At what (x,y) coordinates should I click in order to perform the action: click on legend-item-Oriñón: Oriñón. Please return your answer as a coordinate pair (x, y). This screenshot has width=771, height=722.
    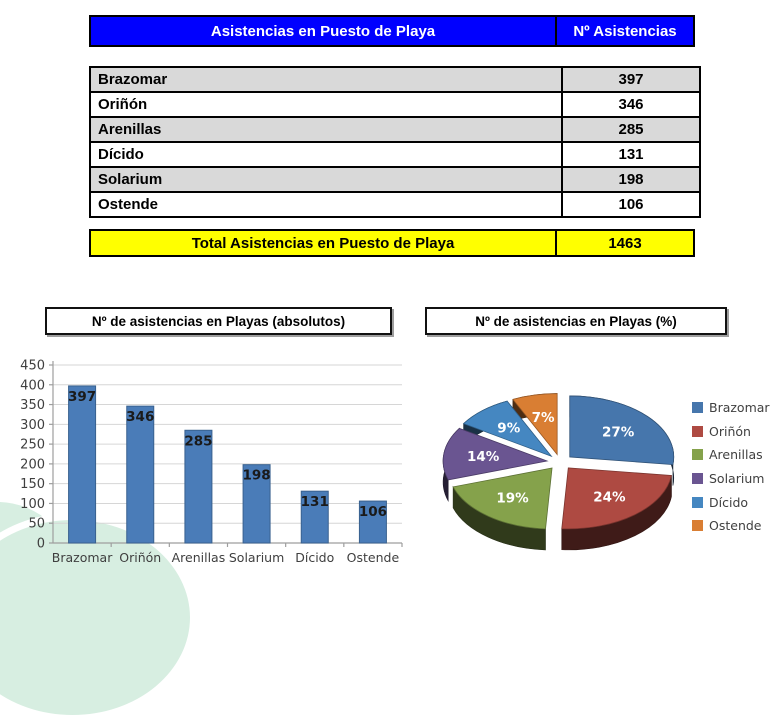
    Looking at the image, I should click on (731, 432).